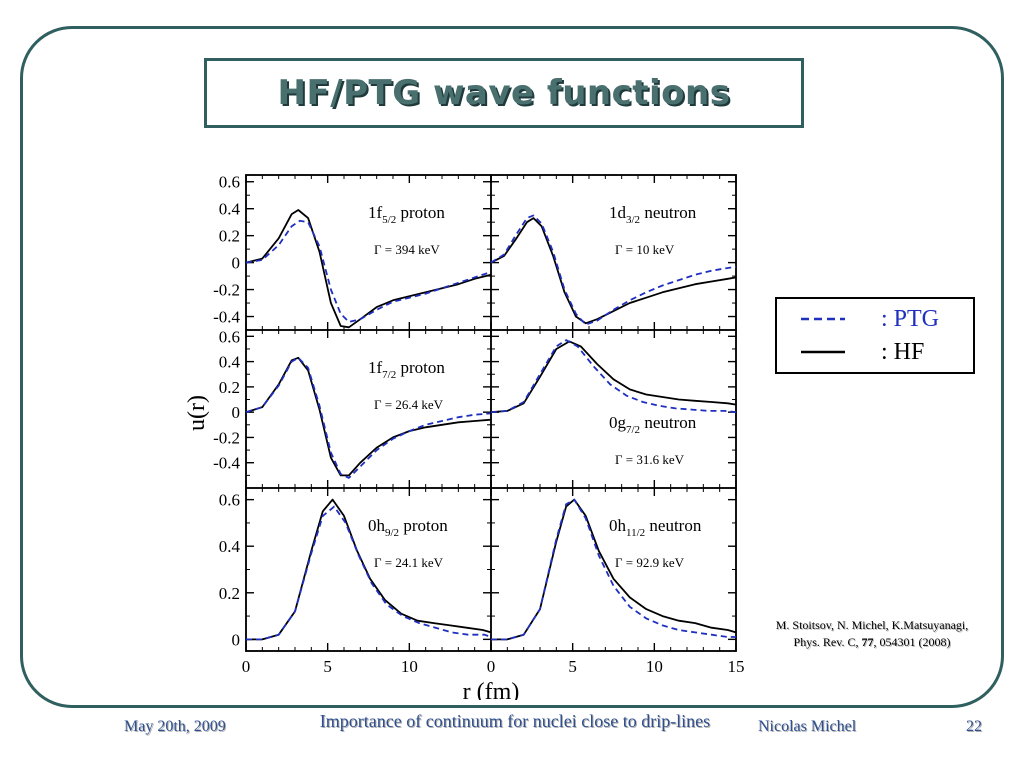  Describe the element at coordinates (823, 352) in the screenshot. I see `legend-solid-line-icon` at that location.